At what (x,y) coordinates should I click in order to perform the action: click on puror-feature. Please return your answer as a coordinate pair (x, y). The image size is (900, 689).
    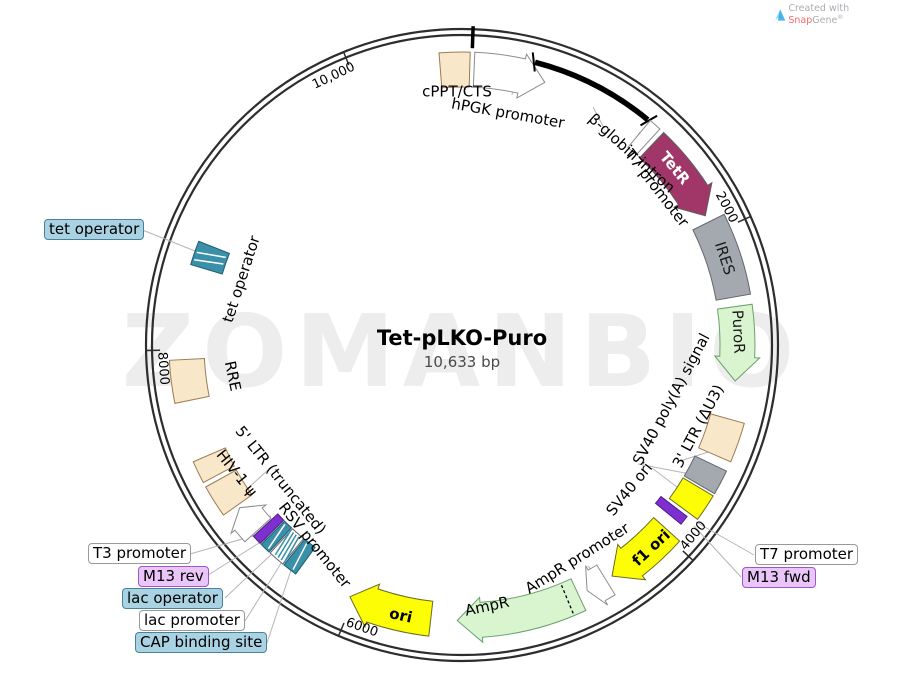
    Looking at the image, I should click on (737, 342).